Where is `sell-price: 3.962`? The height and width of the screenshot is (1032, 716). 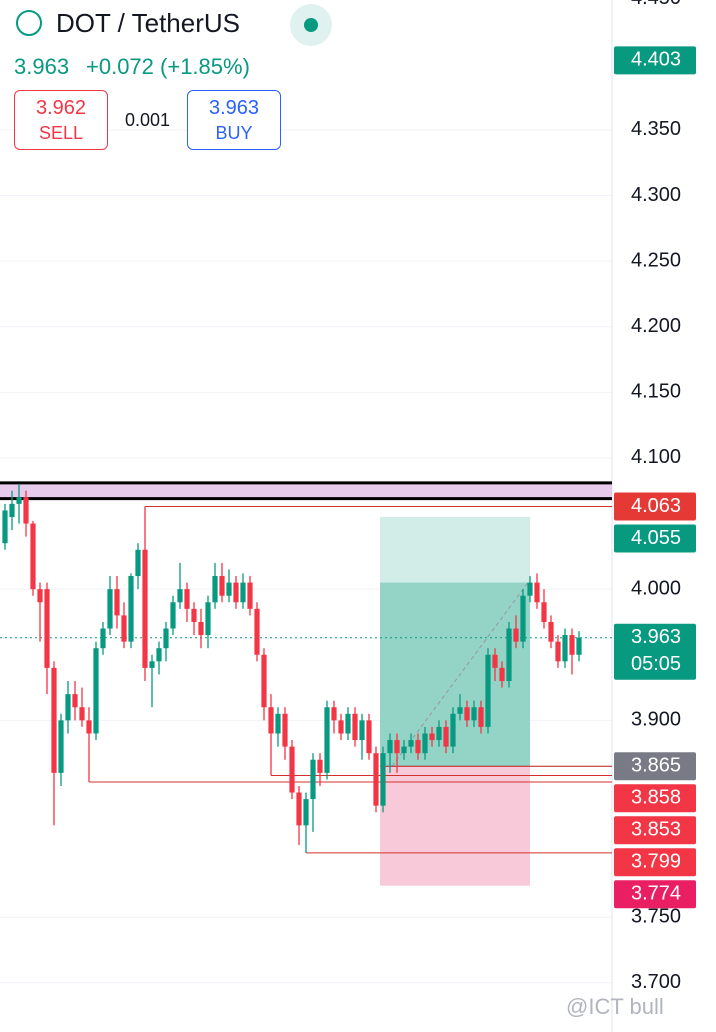
sell-price: 3.962 is located at coordinates (61, 108).